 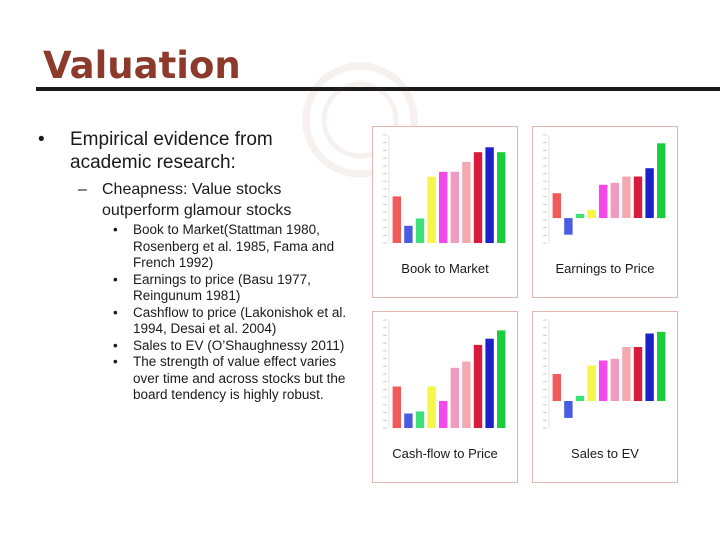 I want to click on bar-chart-earnings-to-price, so click(x=604, y=189).